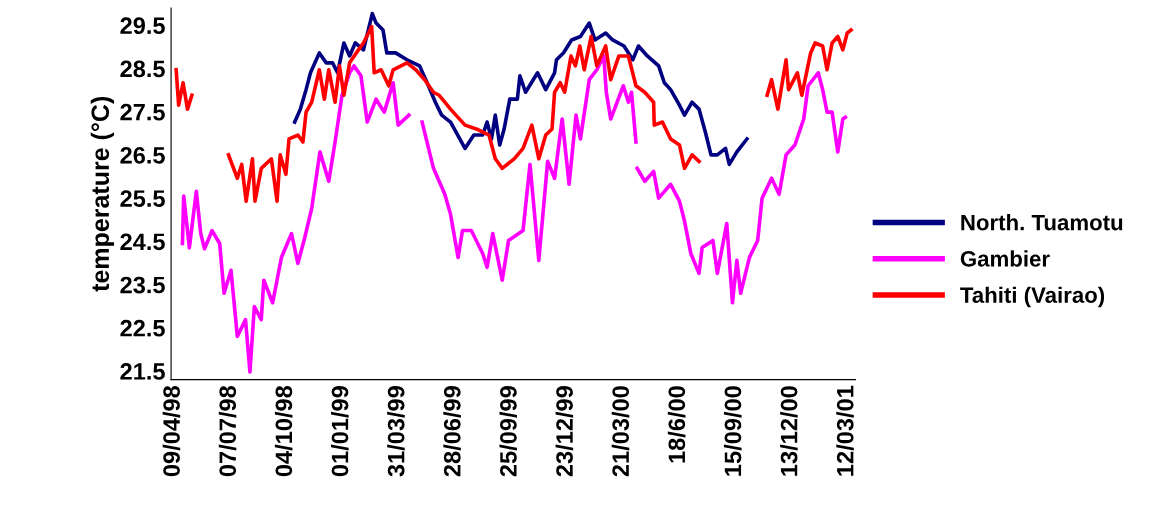 The width and height of the screenshot is (1156, 531). Describe the element at coordinates (1005, 258) in the screenshot. I see `legend-label: Gambier` at that location.